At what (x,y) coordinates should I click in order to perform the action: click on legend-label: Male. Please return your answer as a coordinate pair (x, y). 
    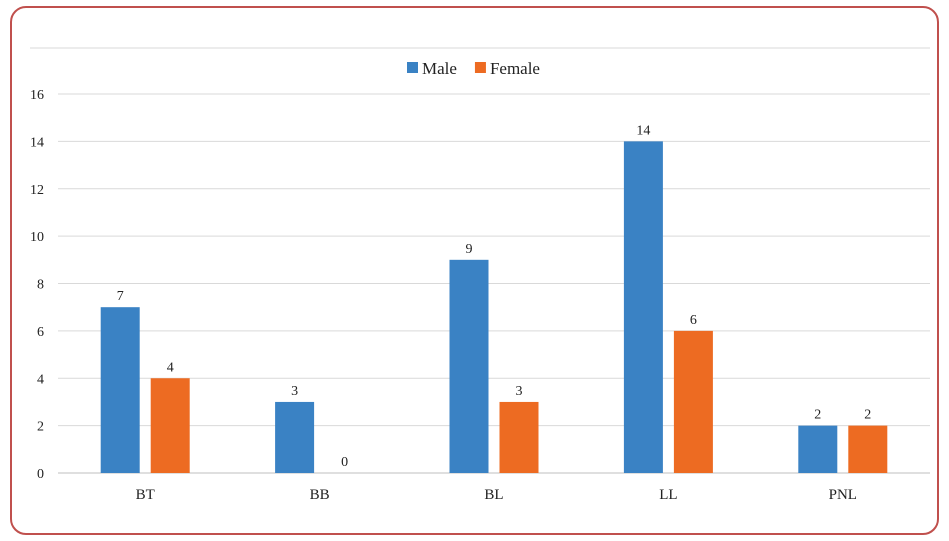
    Looking at the image, I should click on (439, 68).